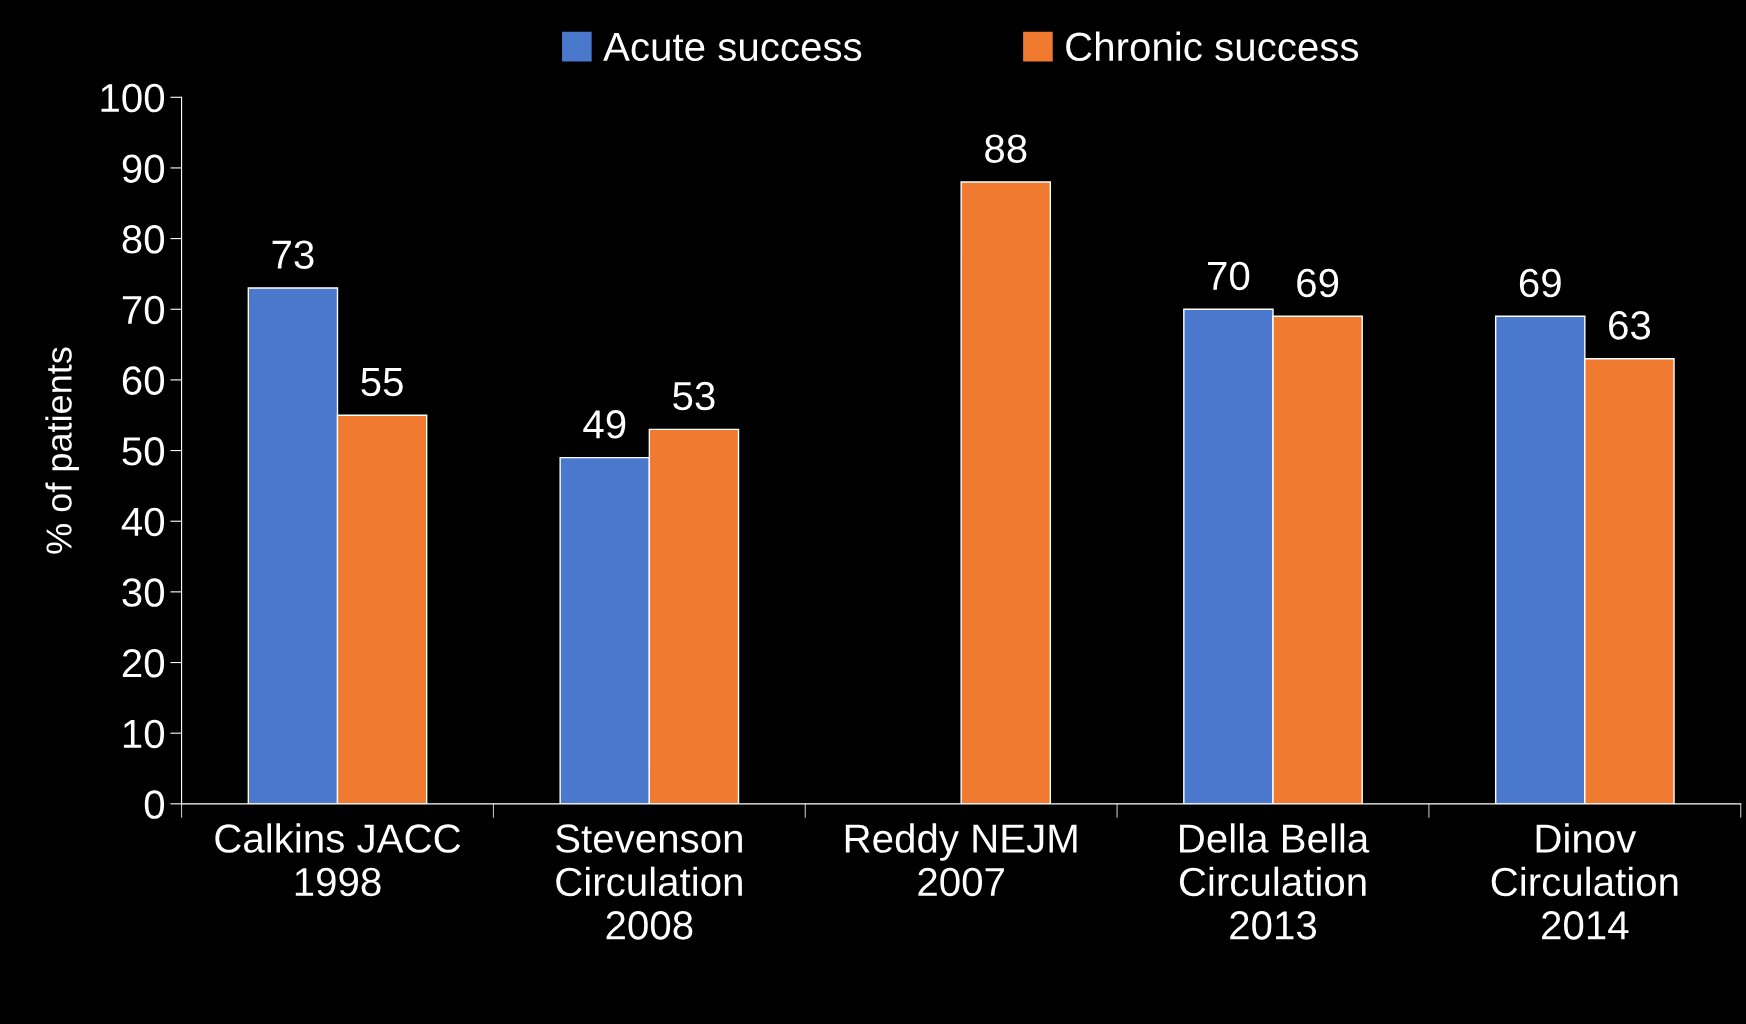 Image resolution: width=1746 pixels, height=1024 pixels. What do you see at coordinates (143, 451) in the screenshot?
I see `y-tick-label: 50` at bounding box center [143, 451].